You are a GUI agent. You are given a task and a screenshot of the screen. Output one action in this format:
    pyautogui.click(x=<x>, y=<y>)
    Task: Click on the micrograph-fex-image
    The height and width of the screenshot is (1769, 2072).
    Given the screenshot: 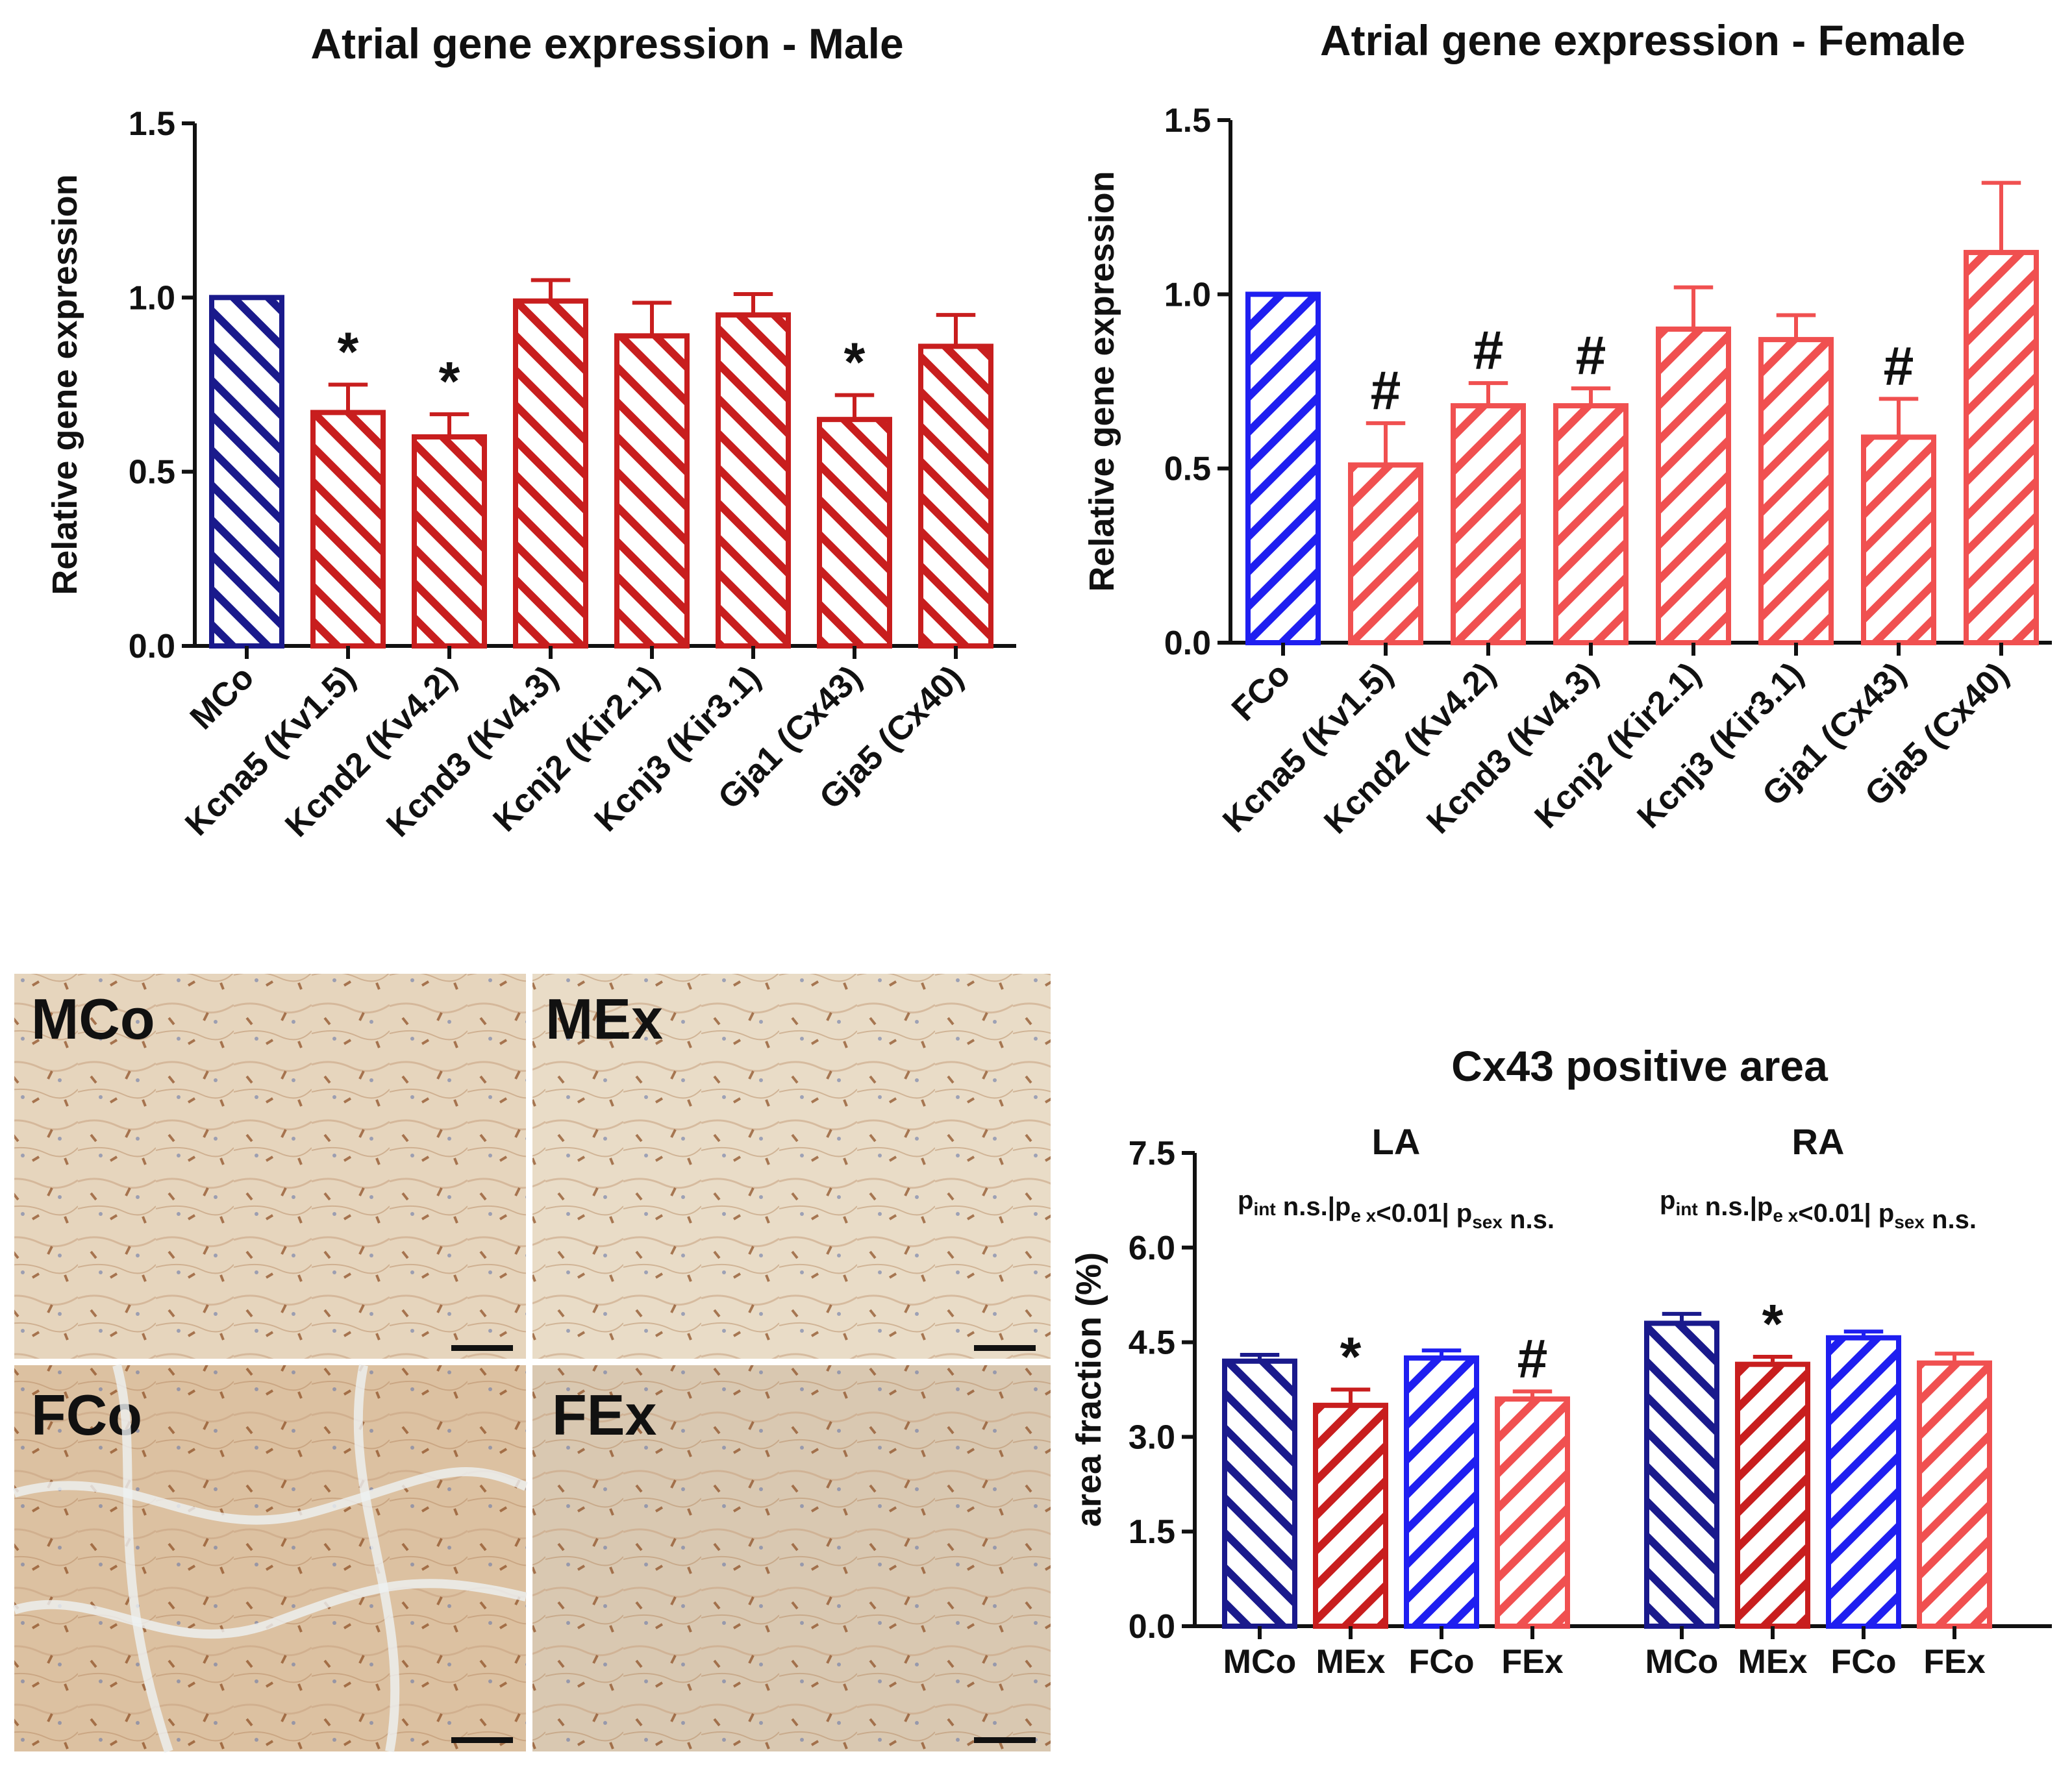 What is the action you would take?
    pyautogui.click(x=791, y=1558)
    